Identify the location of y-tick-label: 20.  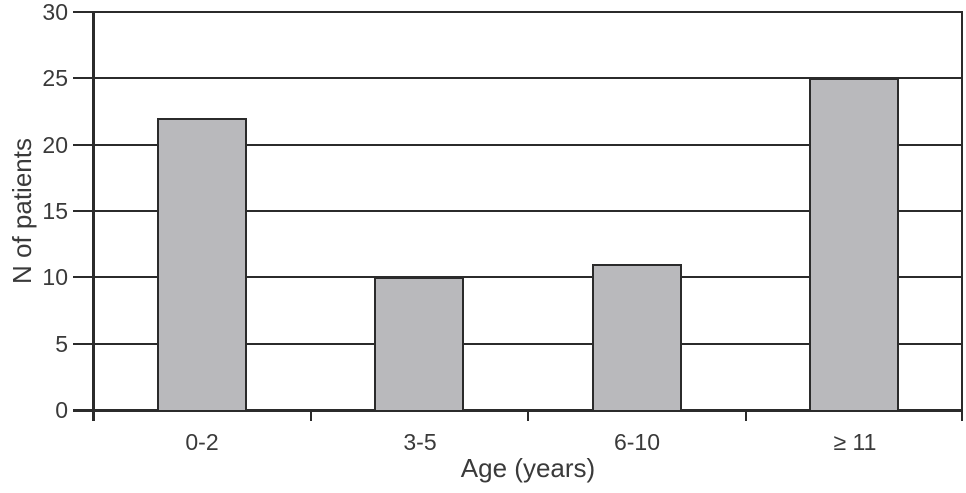
(55, 145).